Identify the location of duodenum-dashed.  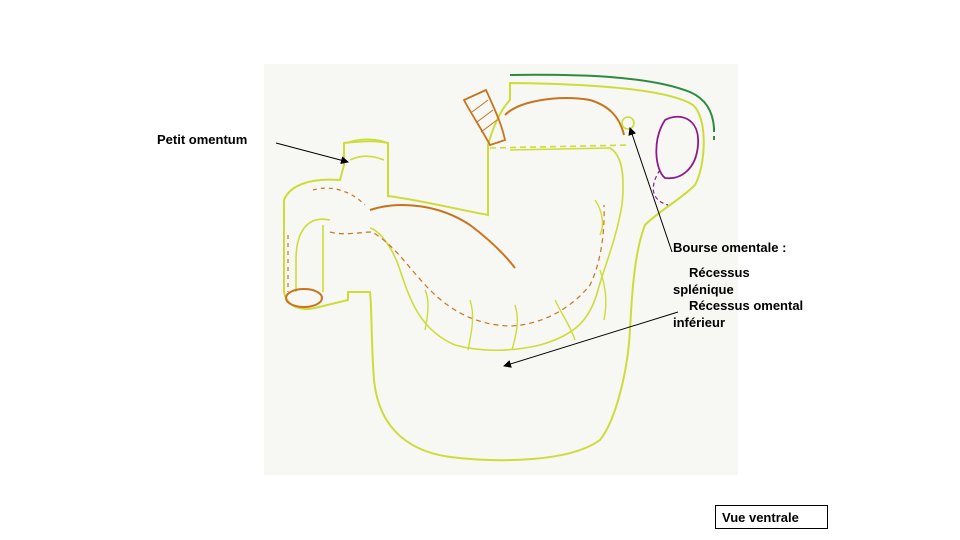
(326, 239).